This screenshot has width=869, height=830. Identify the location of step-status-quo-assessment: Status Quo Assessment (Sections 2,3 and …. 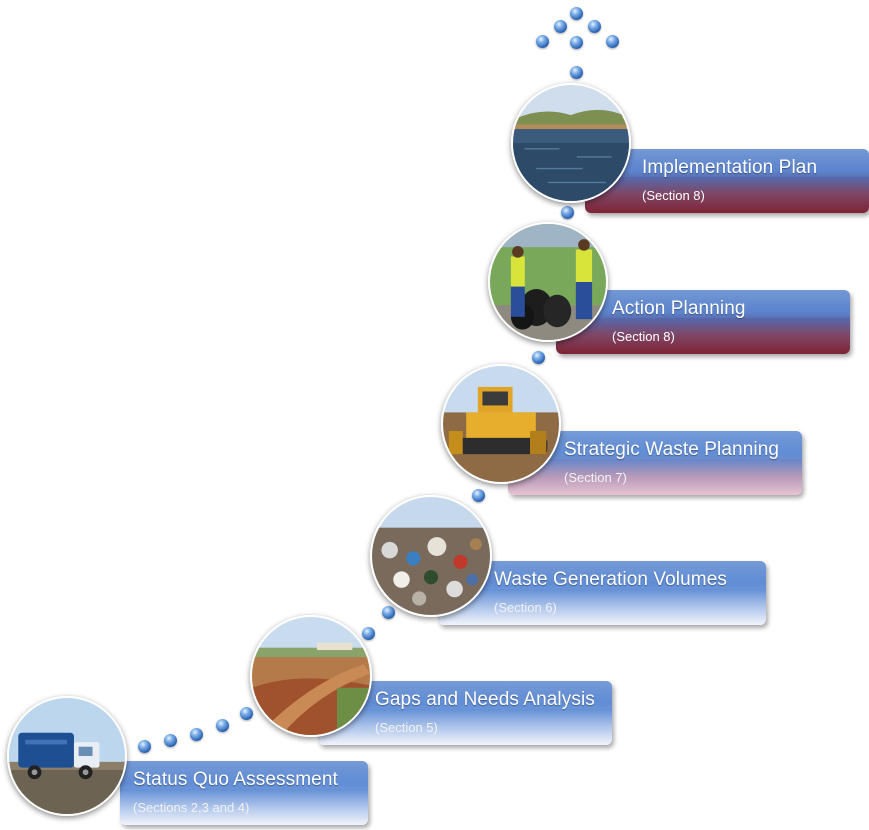
(244, 793).